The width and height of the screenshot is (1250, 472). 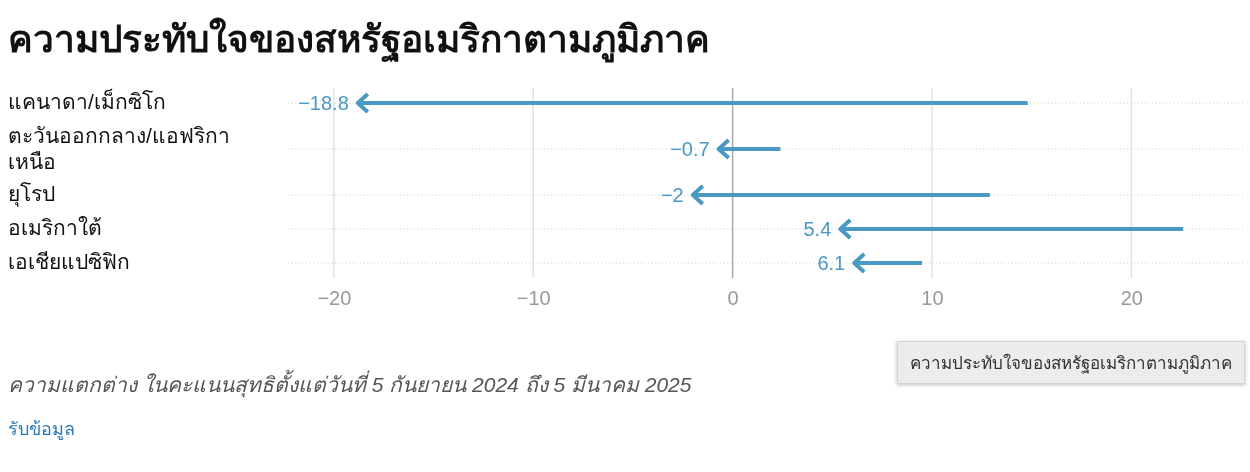 I want to click on x-tick-label: 0, so click(x=733, y=298).